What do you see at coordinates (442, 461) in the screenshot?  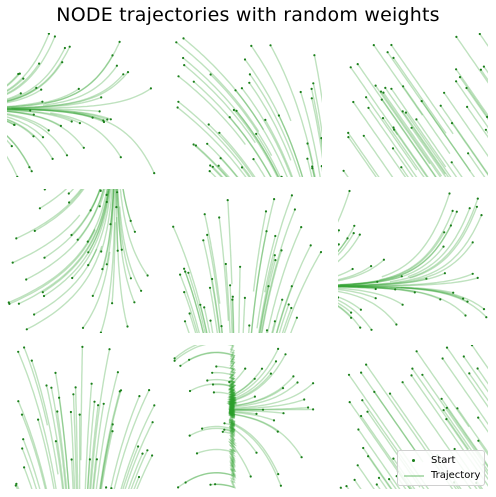 I see `legend-entry-start: Start` at bounding box center [442, 461].